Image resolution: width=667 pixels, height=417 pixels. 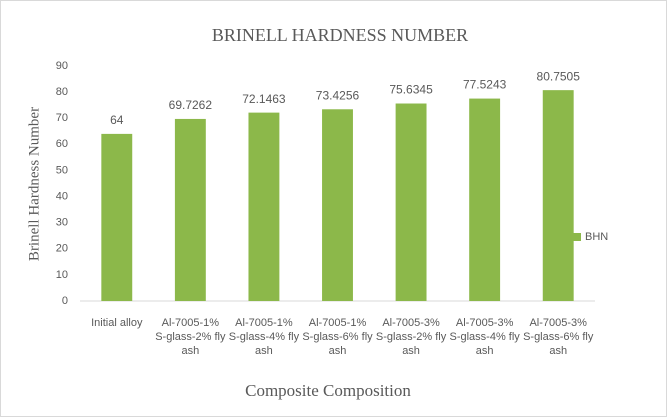 What do you see at coordinates (62, 66) in the screenshot?
I see `y-tick-label: 90` at bounding box center [62, 66].